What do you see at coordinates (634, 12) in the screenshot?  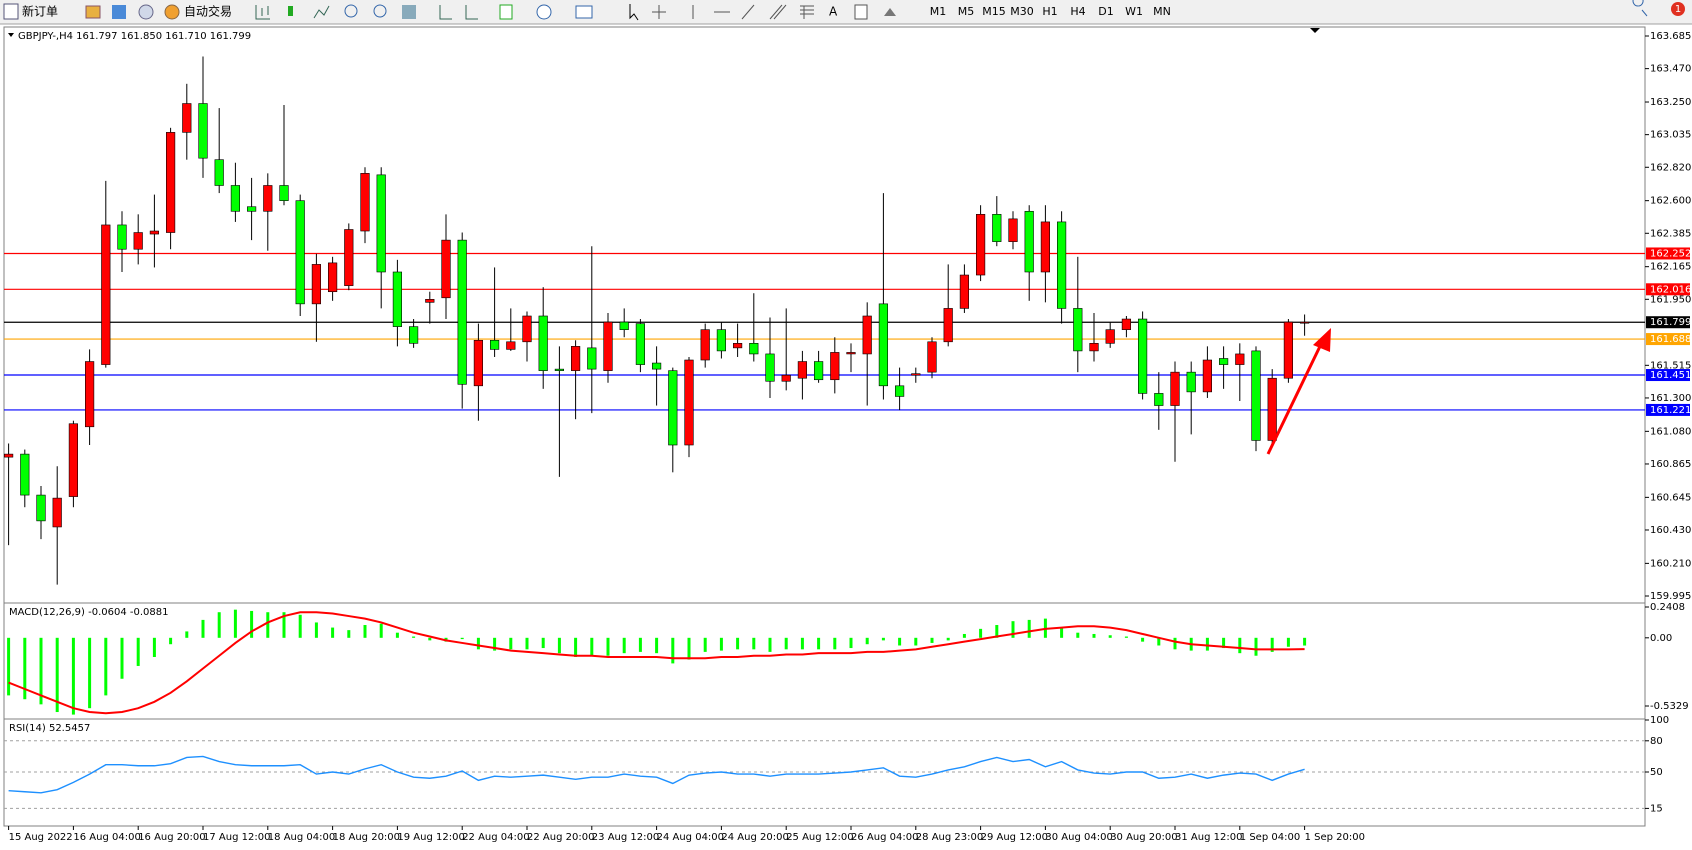 I see `cursor-tool` at bounding box center [634, 12].